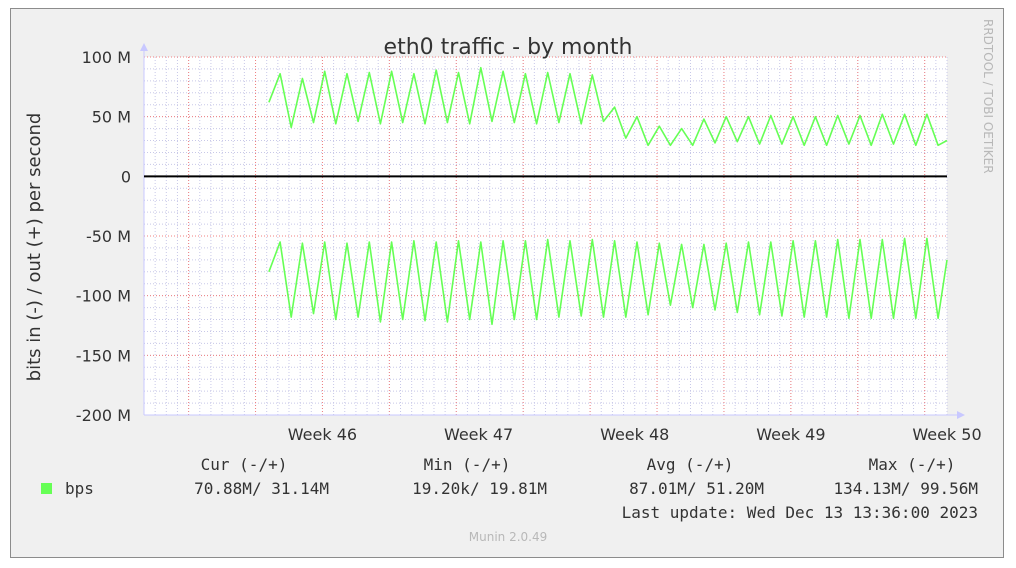 Image resolution: width=1016 pixels, height=568 pixels. I want to click on legend-min-value: 19.20k/ 19.81M, so click(479, 488).